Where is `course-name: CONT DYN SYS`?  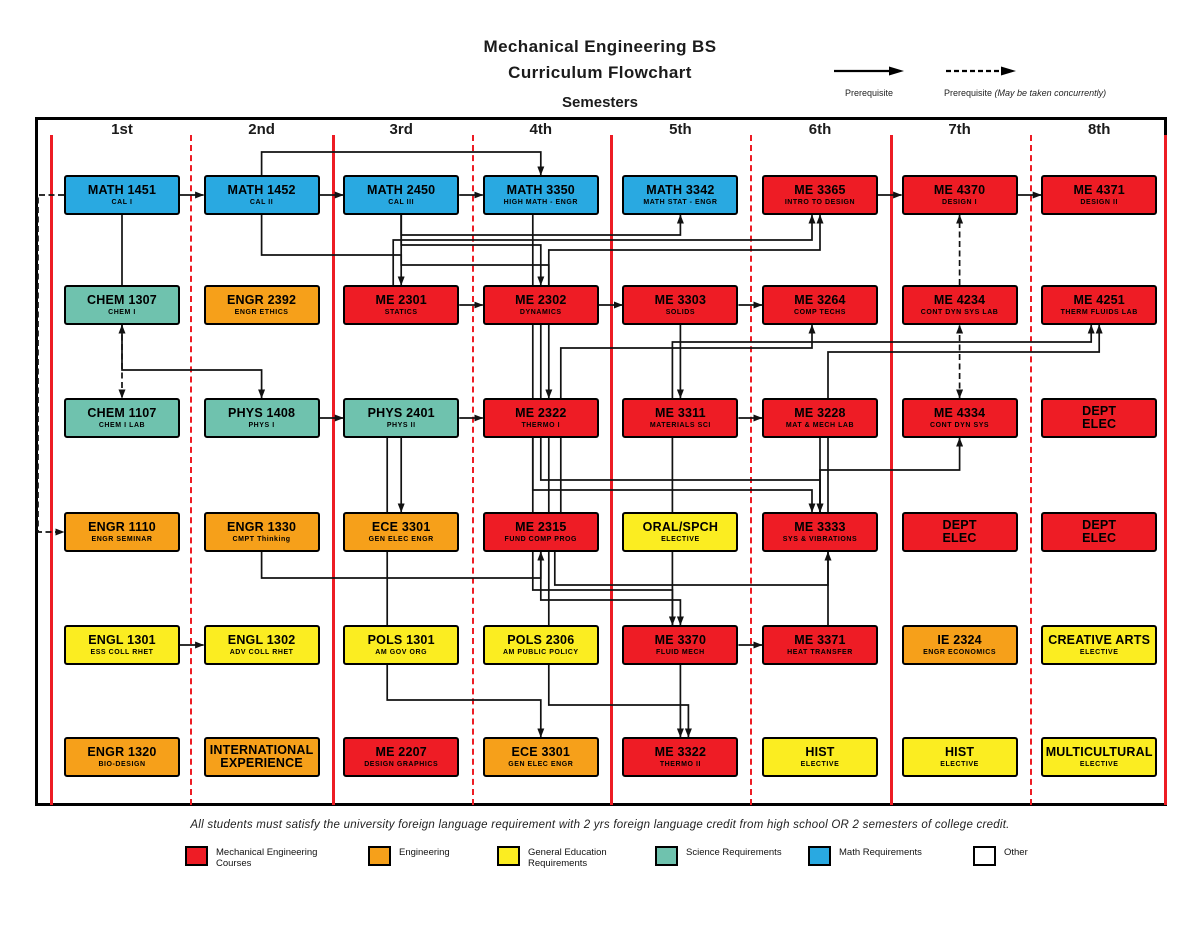 course-name: CONT DYN SYS is located at coordinates (960, 425).